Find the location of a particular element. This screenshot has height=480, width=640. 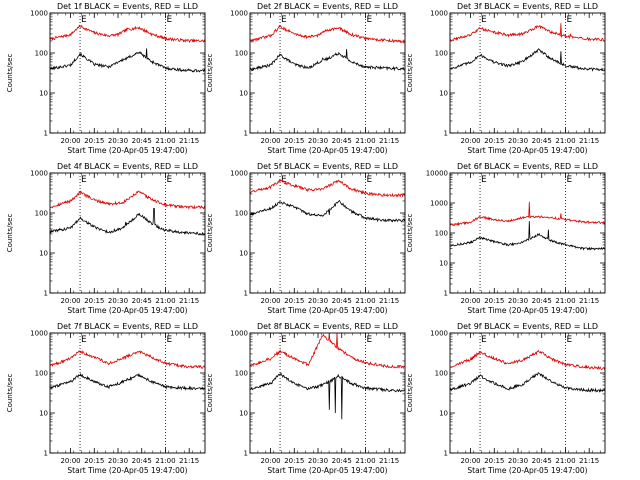

panel-title: Det 4f BLACK = Events, RED = LLD is located at coordinates (127, 166).